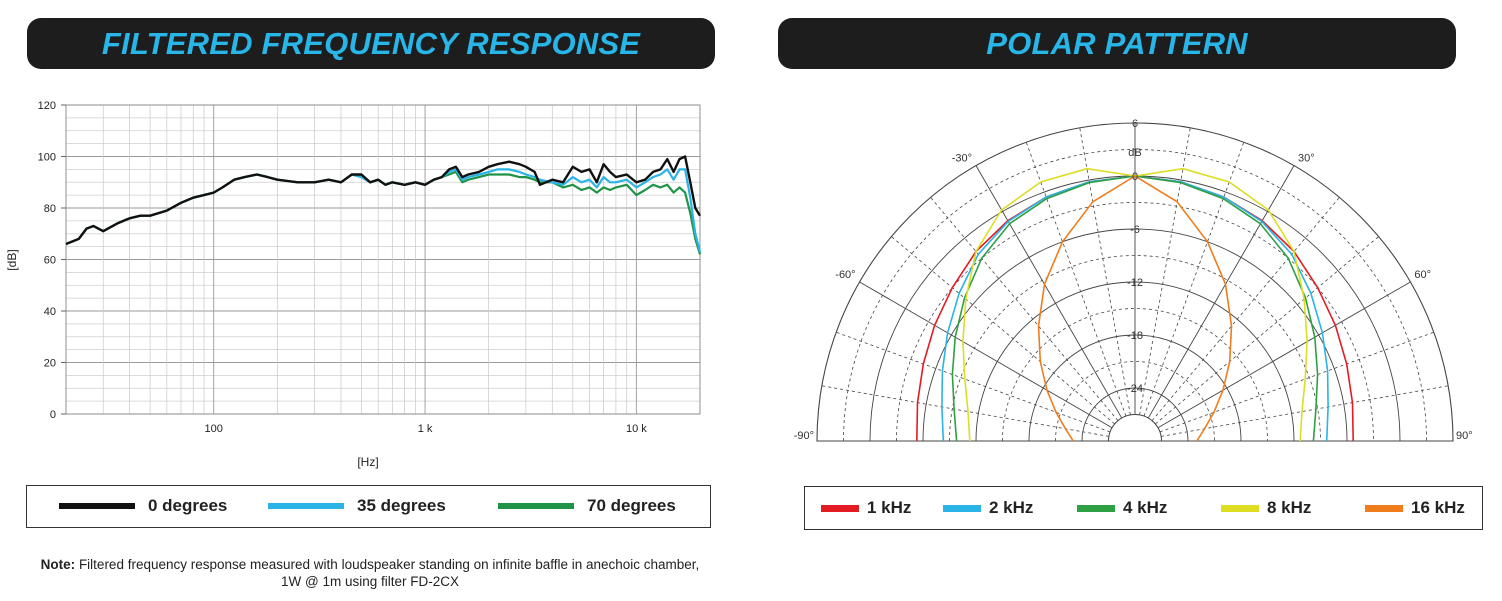  I want to click on legend-item-70-degrees: 70 degrees, so click(587, 506).